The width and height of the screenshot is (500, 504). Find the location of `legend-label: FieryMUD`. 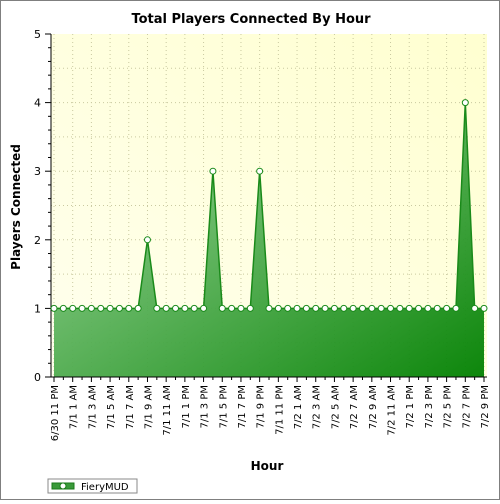

legend-label: FieryMUD is located at coordinates (105, 487).